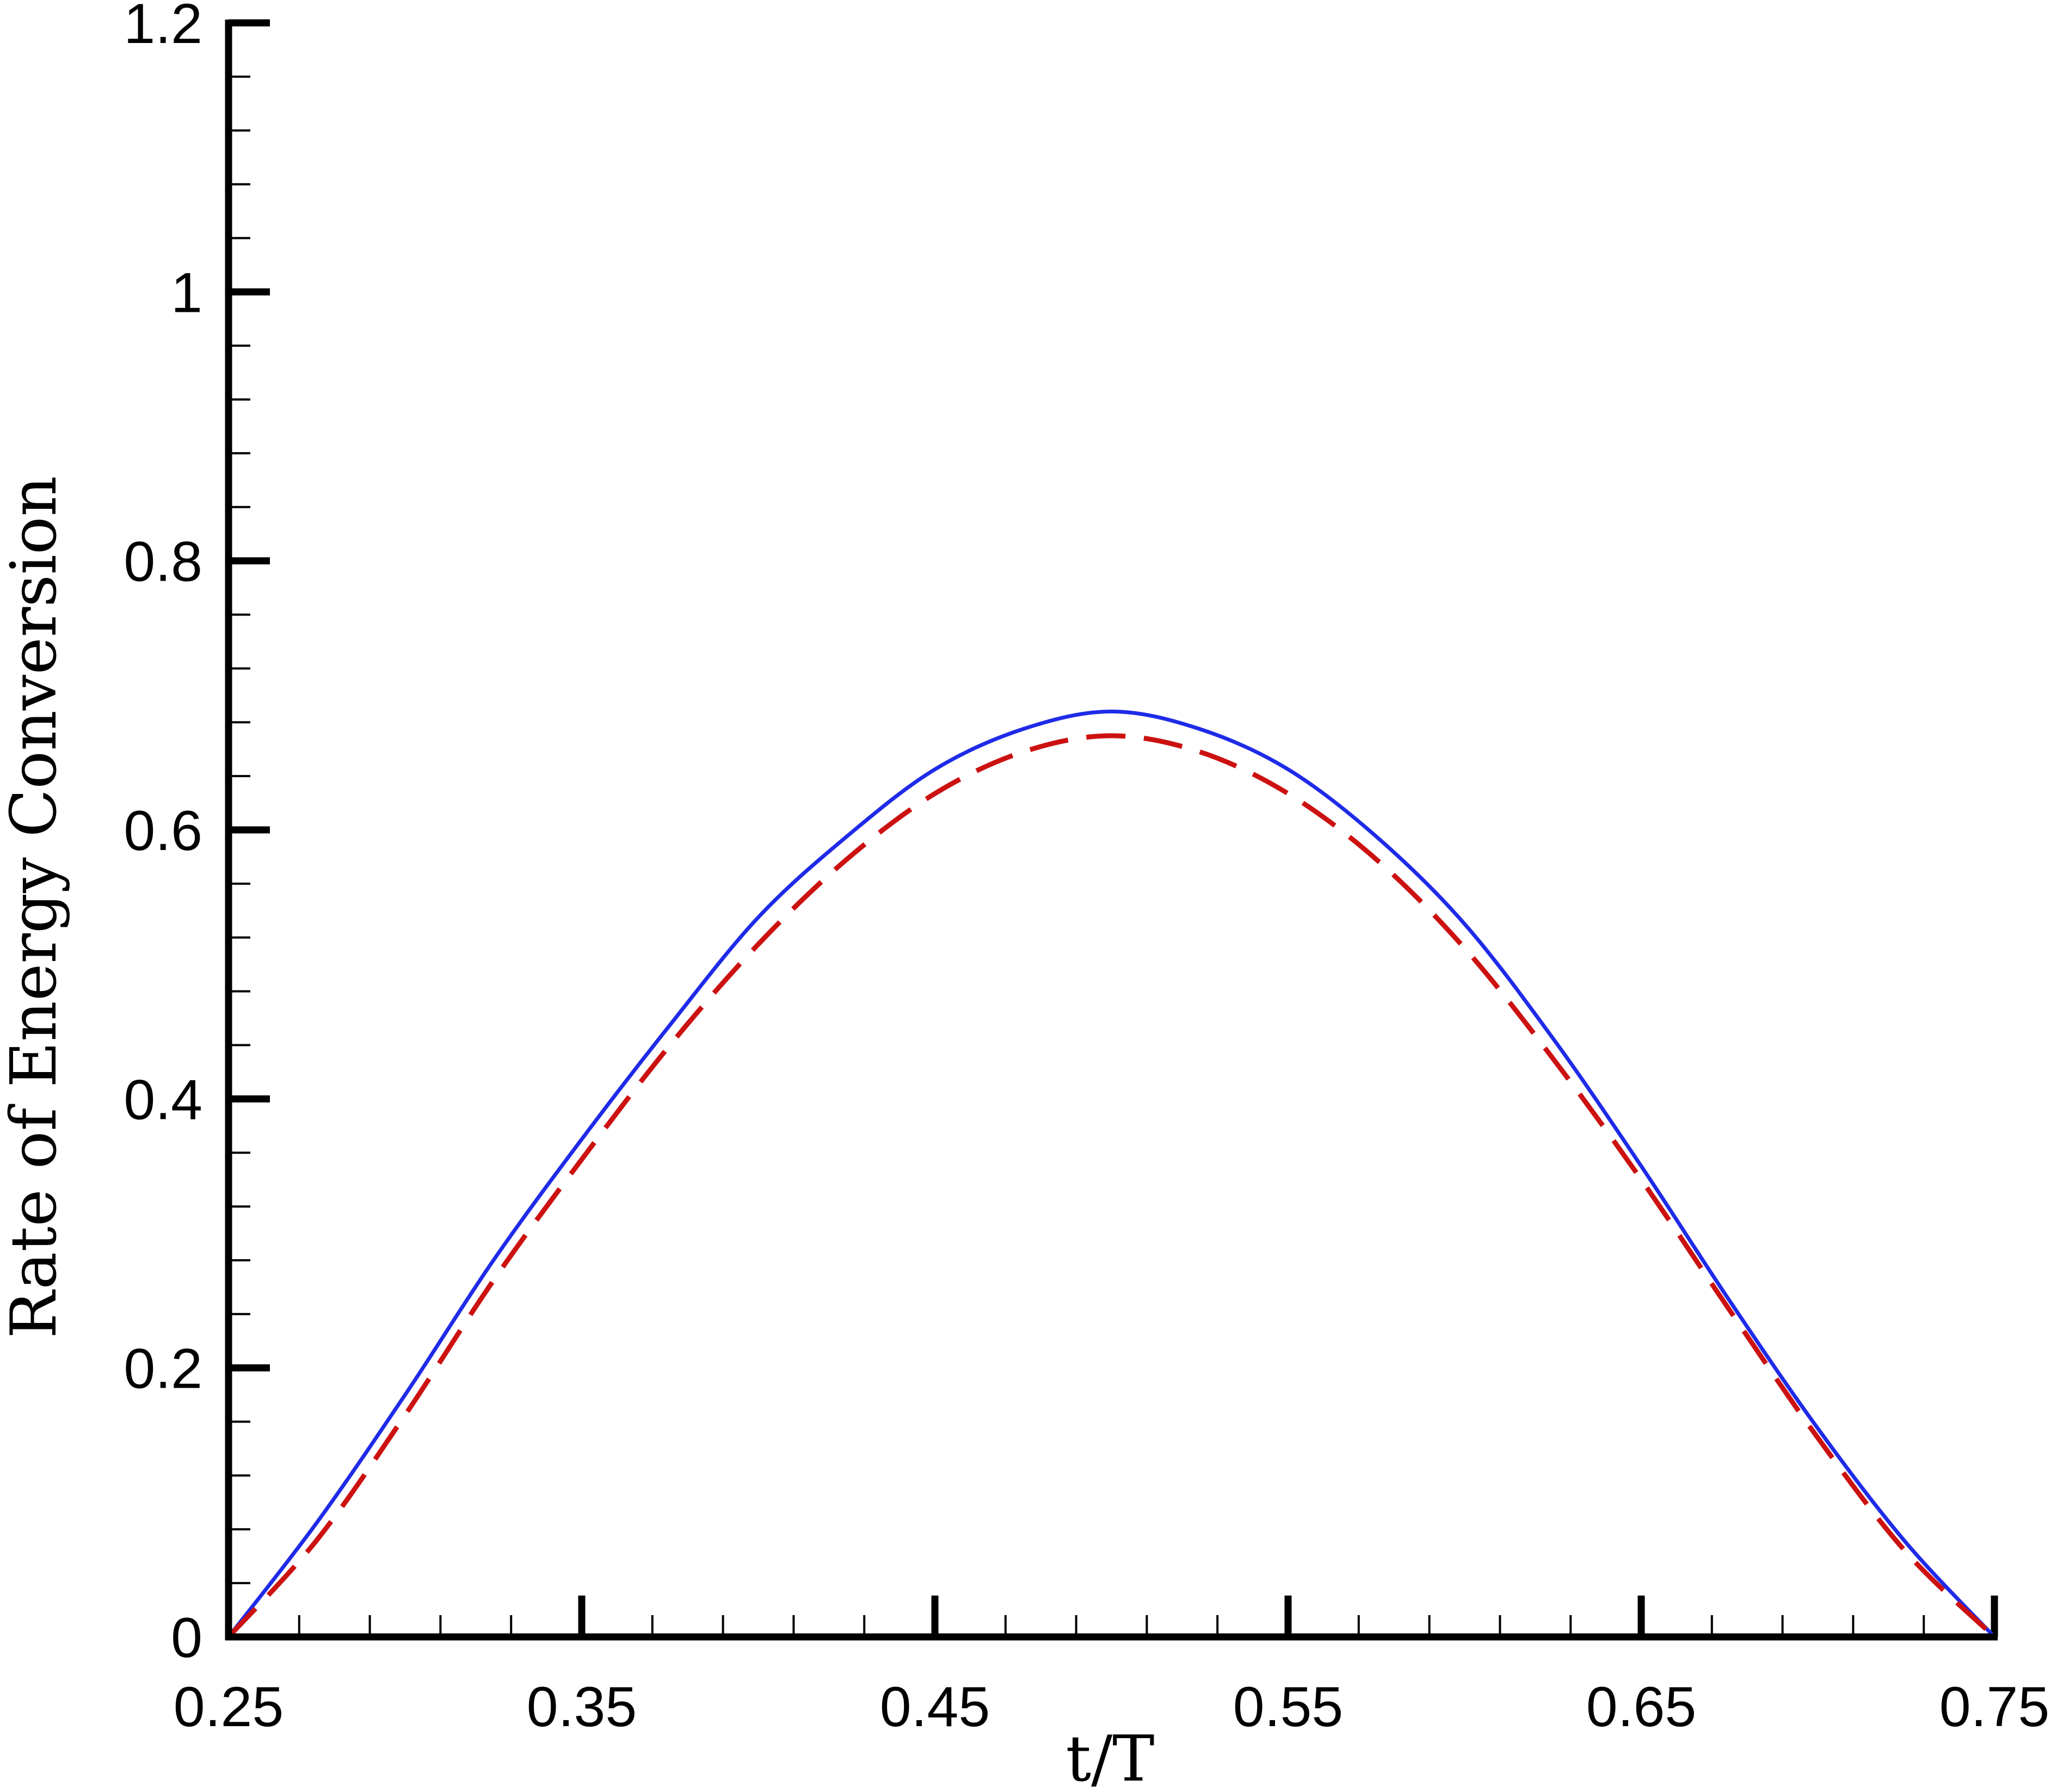  I want to click on y-tick-label: 1.2, so click(163, 28).